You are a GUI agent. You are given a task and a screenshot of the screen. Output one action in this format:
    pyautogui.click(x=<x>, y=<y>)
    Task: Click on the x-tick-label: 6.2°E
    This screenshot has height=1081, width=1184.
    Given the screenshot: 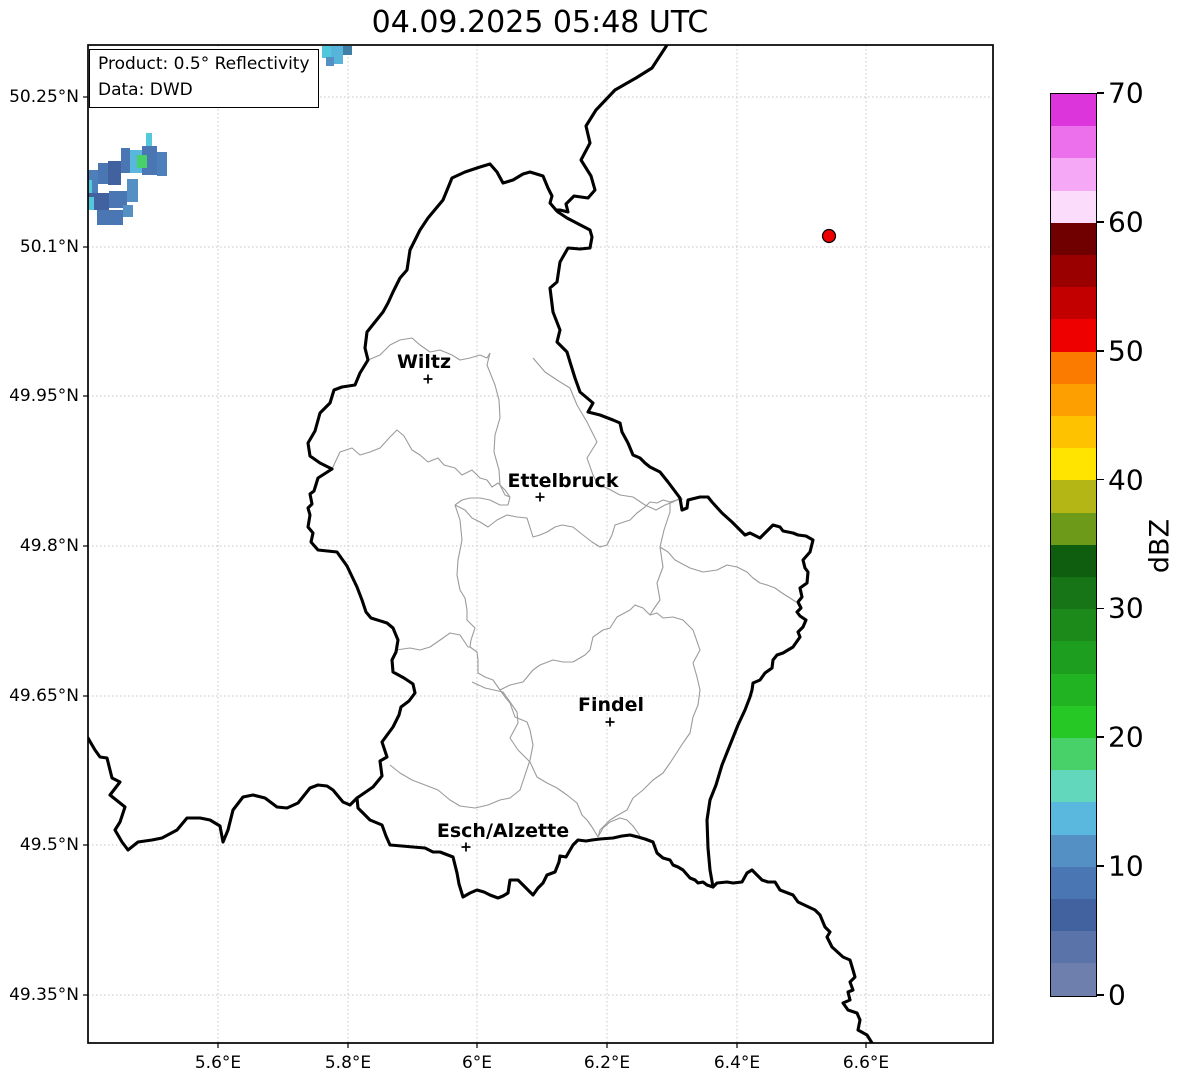 What is the action you would take?
    pyautogui.click(x=607, y=1063)
    